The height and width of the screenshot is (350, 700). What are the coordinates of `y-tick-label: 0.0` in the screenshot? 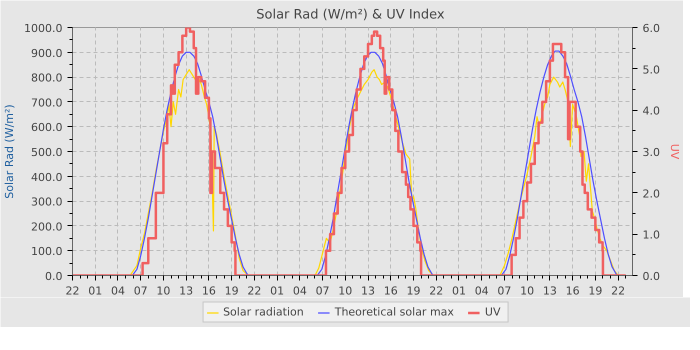 It's located at (54, 276).